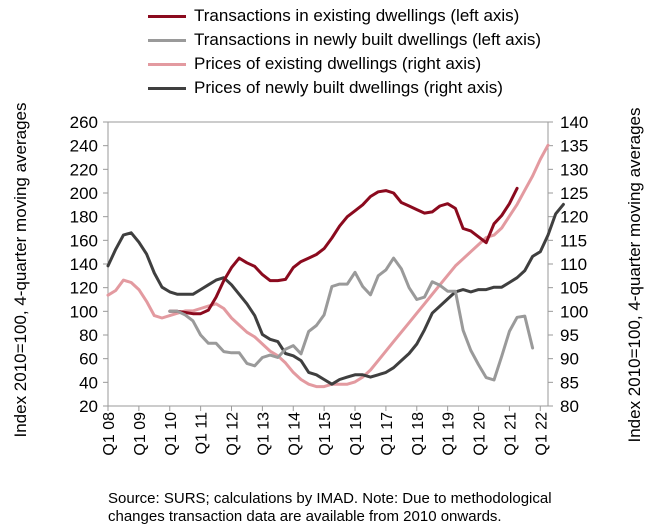  I want to click on y-tick-label-left: 260, so click(84, 122).